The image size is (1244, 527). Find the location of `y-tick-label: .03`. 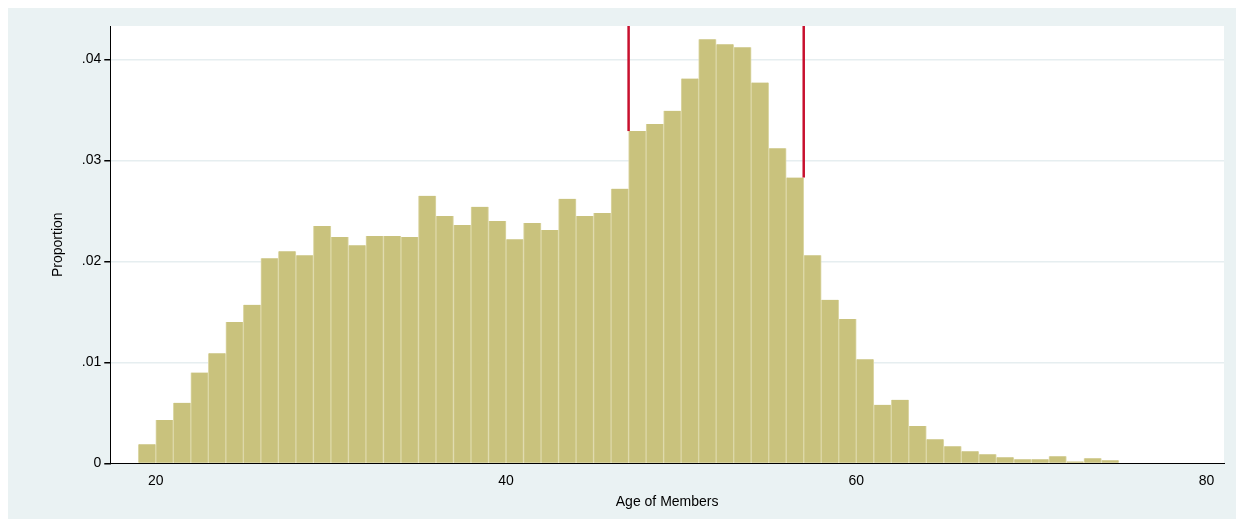

y-tick-label: .03 is located at coordinates (91, 159).